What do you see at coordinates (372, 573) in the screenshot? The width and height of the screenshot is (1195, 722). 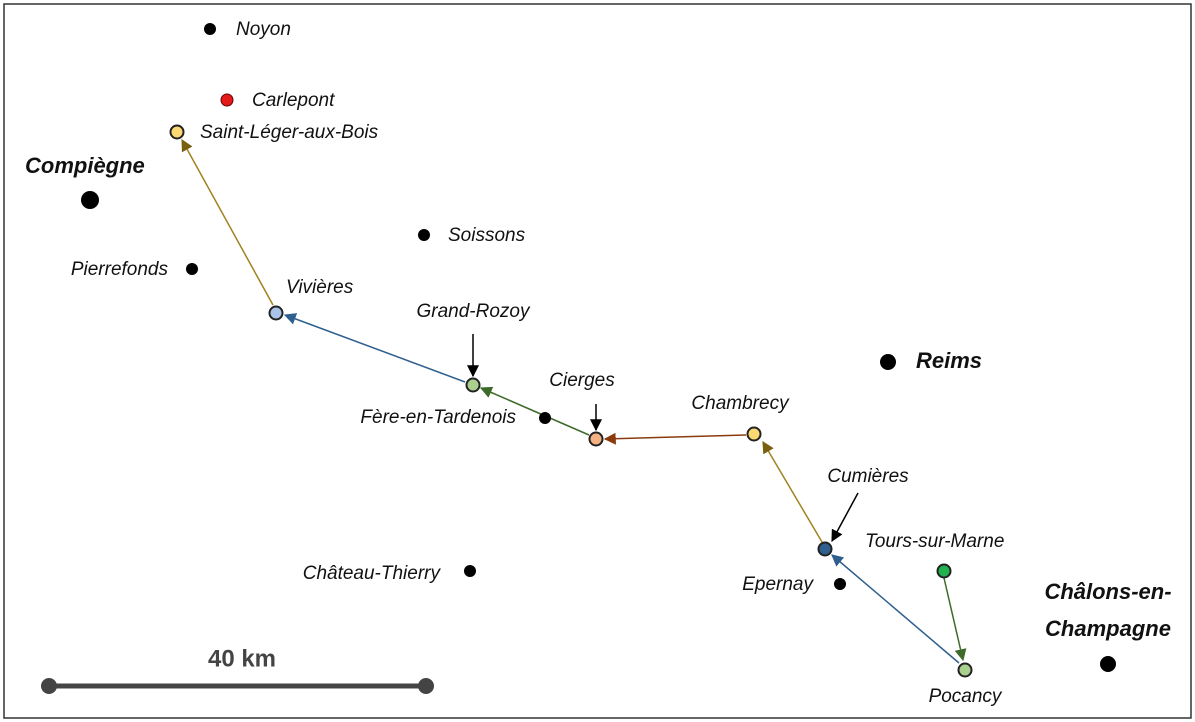 I see `town-label: Château-Thierry` at bounding box center [372, 573].